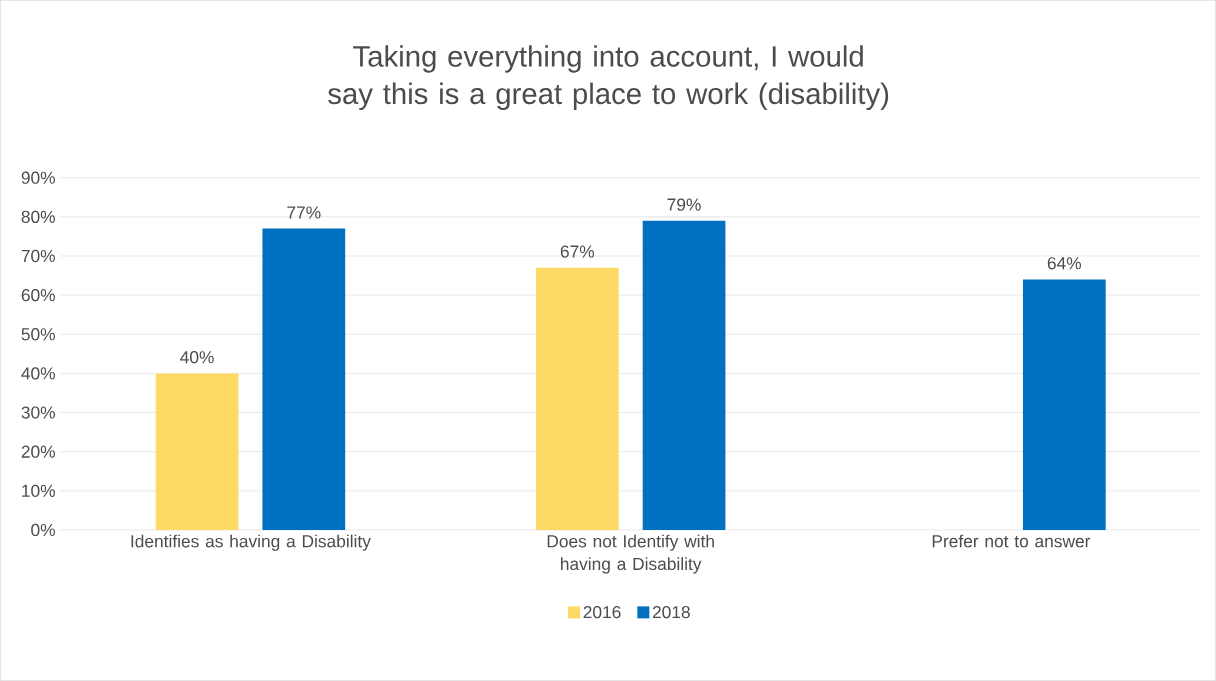 The image size is (1216, 681). Describe the element at coordinates (251, 542) in the screenshot. I see `x-tick-label: Identifies as having a Disability` at that location.